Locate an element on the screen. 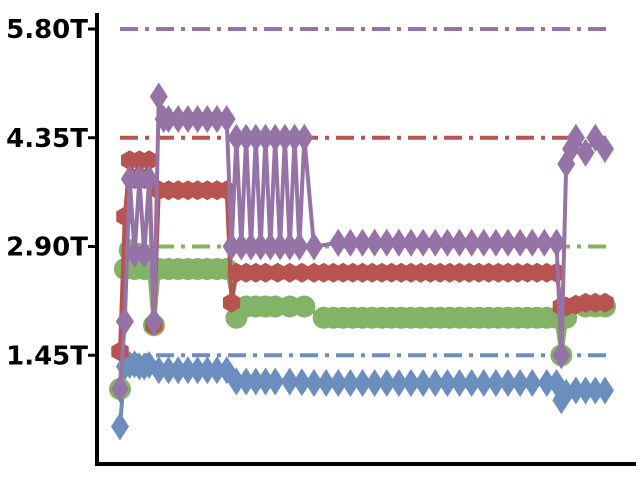 The image size is (640, 480). y-tick-label-0: 1.45T is located at coordinates (47, 356).